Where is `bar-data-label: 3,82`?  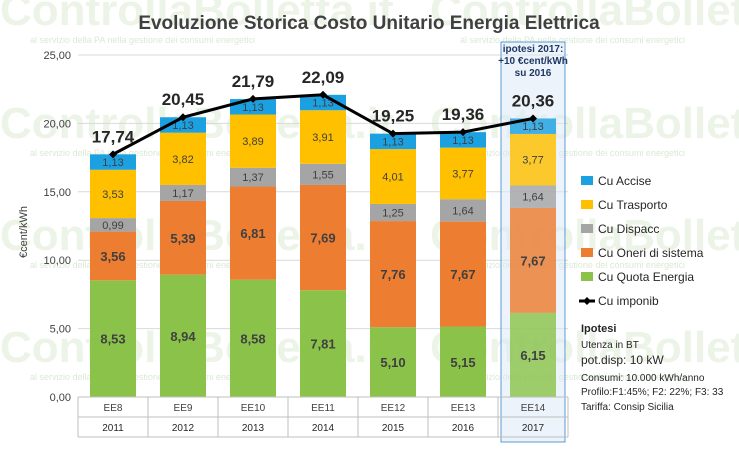
bar-data-label: 3,82 is located at coordinates (182, 160).